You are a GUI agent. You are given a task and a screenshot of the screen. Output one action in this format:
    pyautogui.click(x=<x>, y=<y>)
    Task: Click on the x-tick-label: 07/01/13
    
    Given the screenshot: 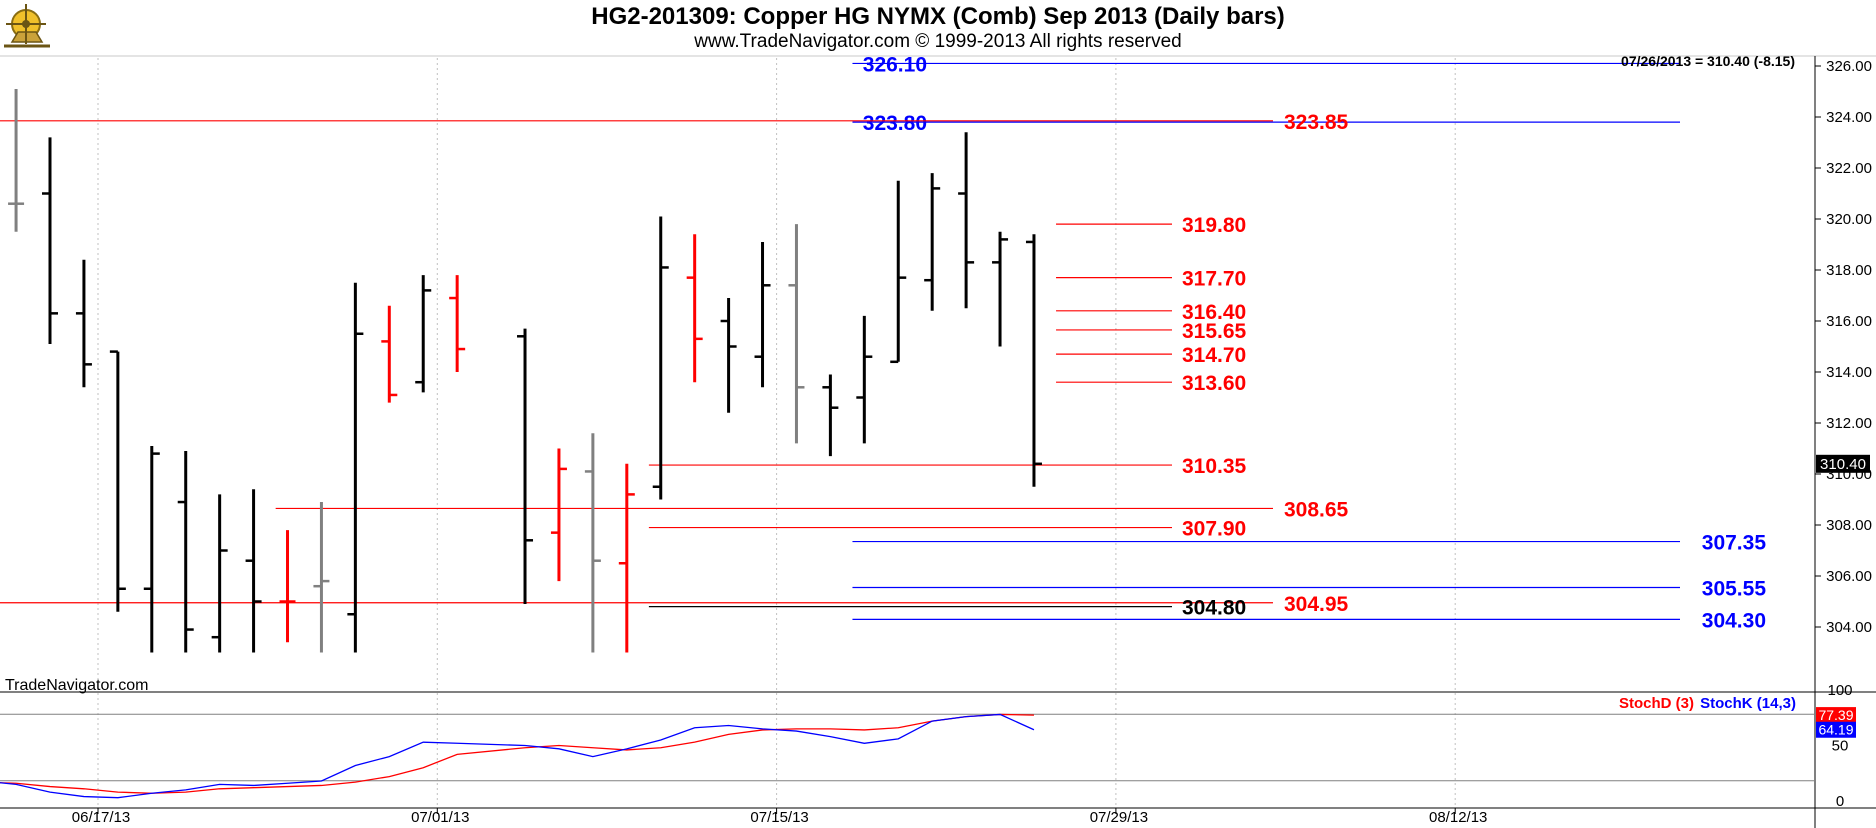 What is the action you would take?
    pyautogui.click(x=440, y=817)
    